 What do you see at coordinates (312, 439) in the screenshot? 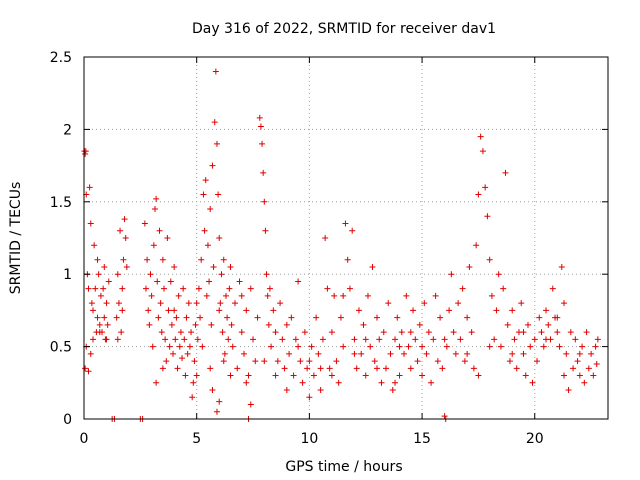
I see `x-tick-labels: 0 5 10 15 20` at bounding box center [312, 439].